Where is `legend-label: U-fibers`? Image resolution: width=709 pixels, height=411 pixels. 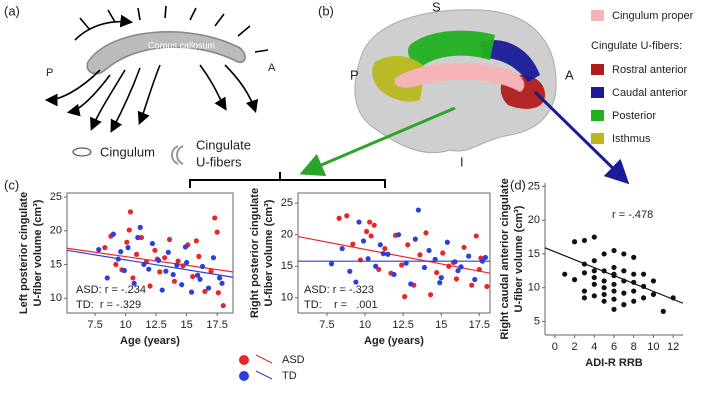
legend-label: U-fibers is located at coordinates (219, 161).